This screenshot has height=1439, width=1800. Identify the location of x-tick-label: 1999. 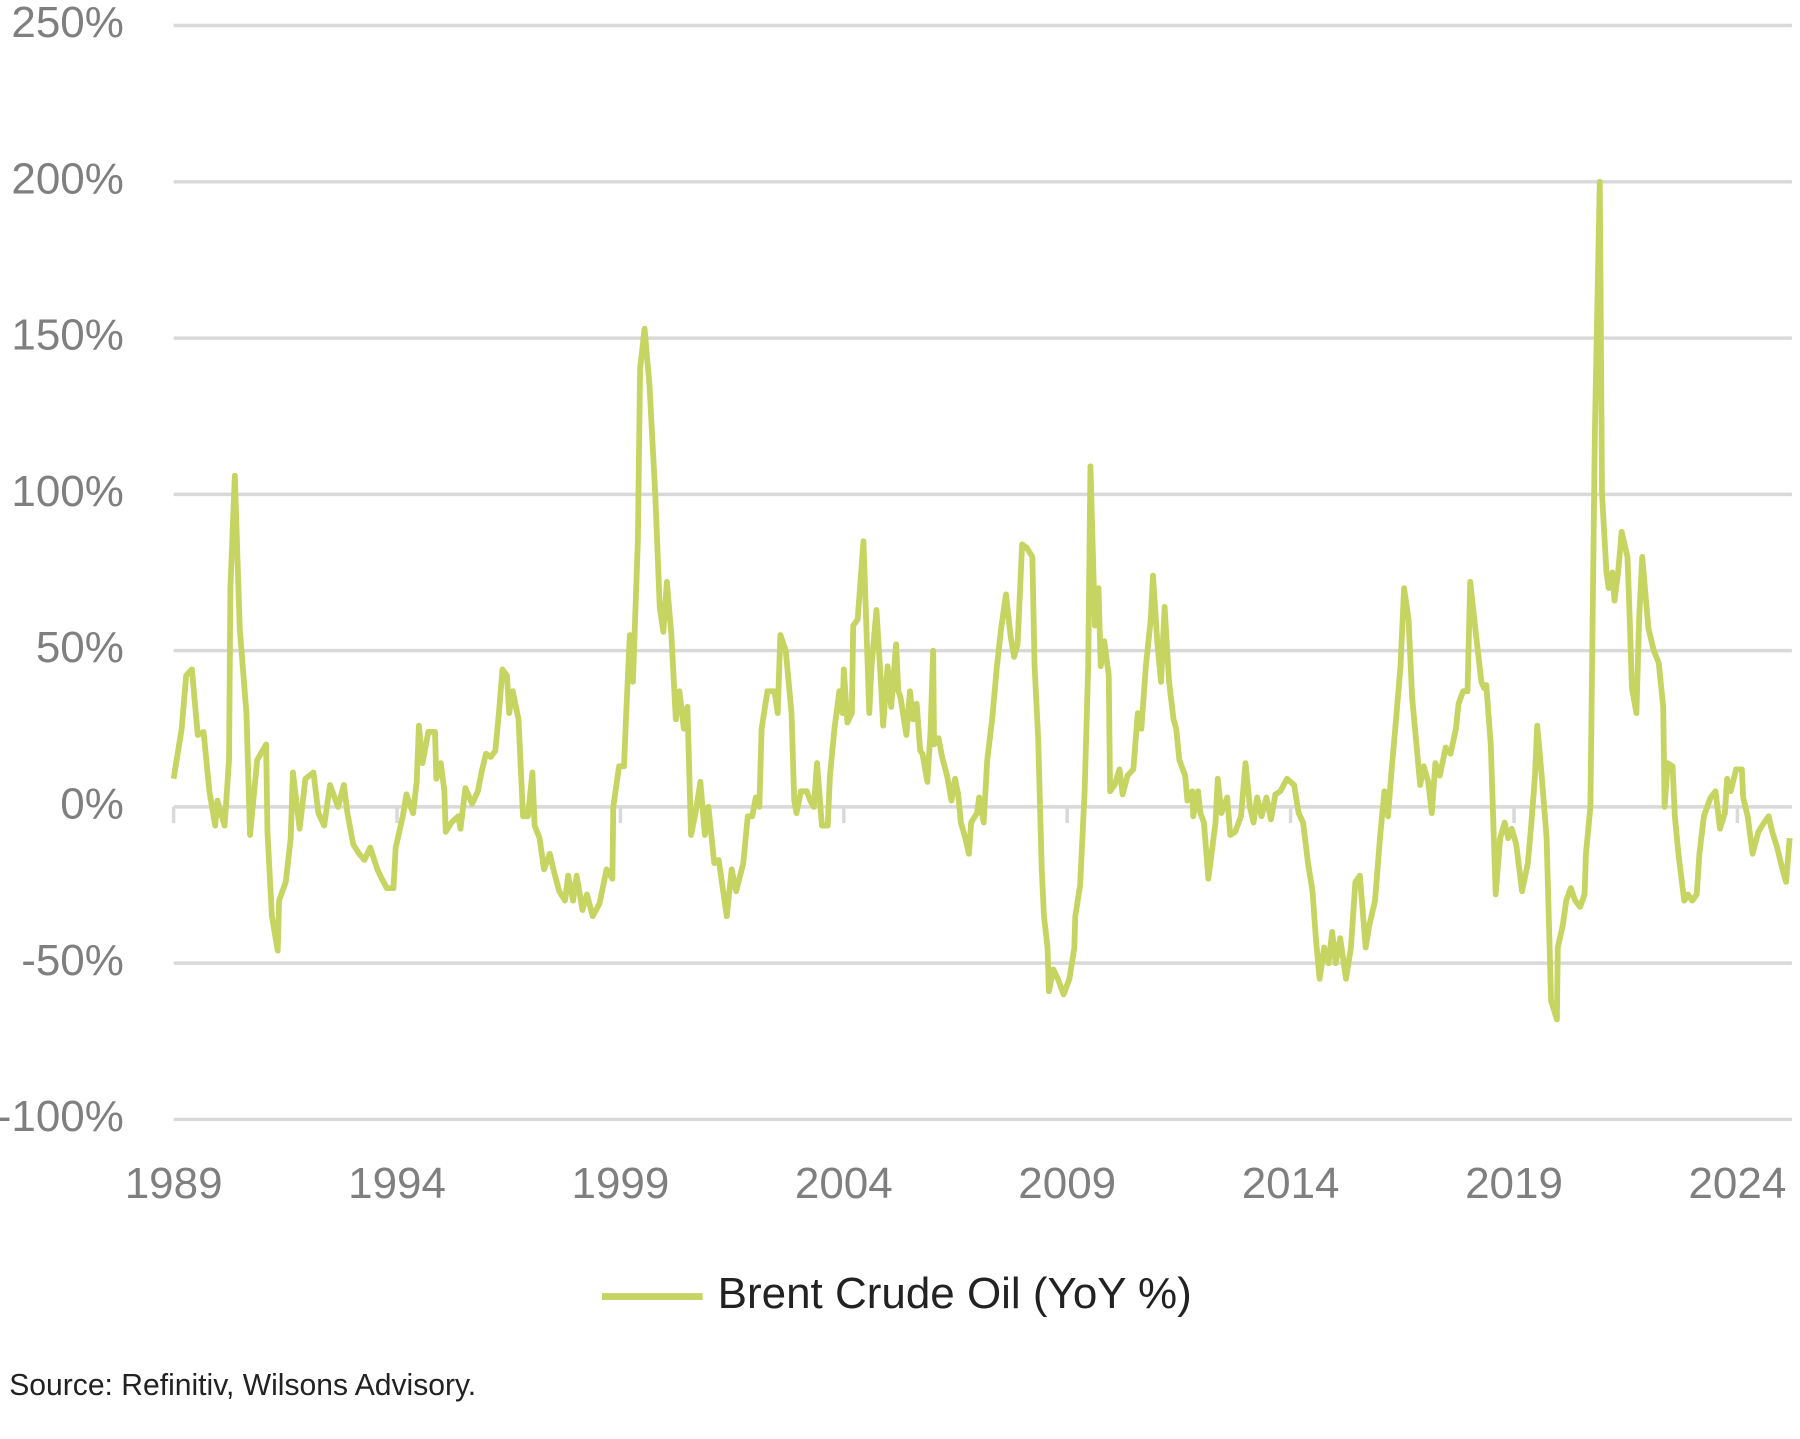
(621, 1183).